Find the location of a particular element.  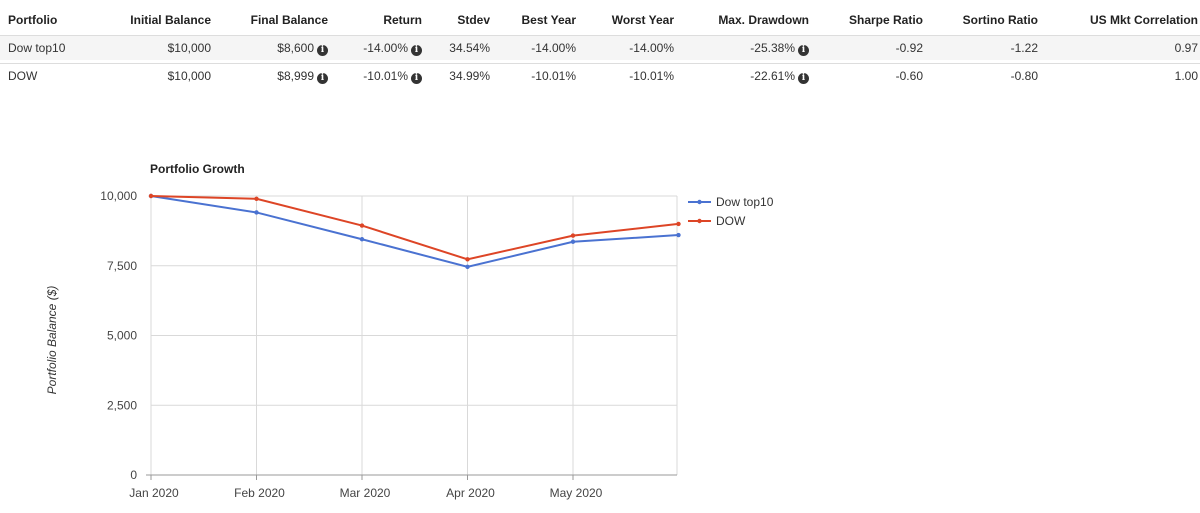

cell-worst-year: -10.01% is located at coordinates (651, 76).